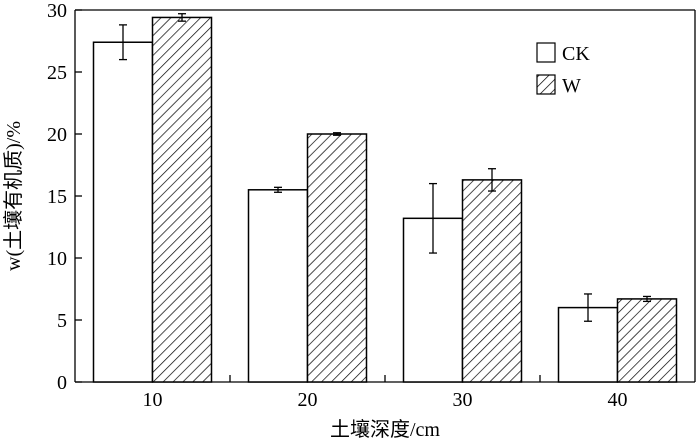 This screenshot has width=700, height=441. I want to click on x-axis-label: 土壤深度/cm, so click(385, 429).